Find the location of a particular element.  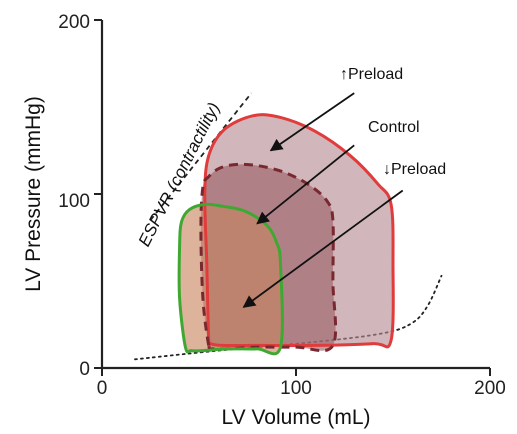

arrow-increased-preload is located at coordinates (312, 122).